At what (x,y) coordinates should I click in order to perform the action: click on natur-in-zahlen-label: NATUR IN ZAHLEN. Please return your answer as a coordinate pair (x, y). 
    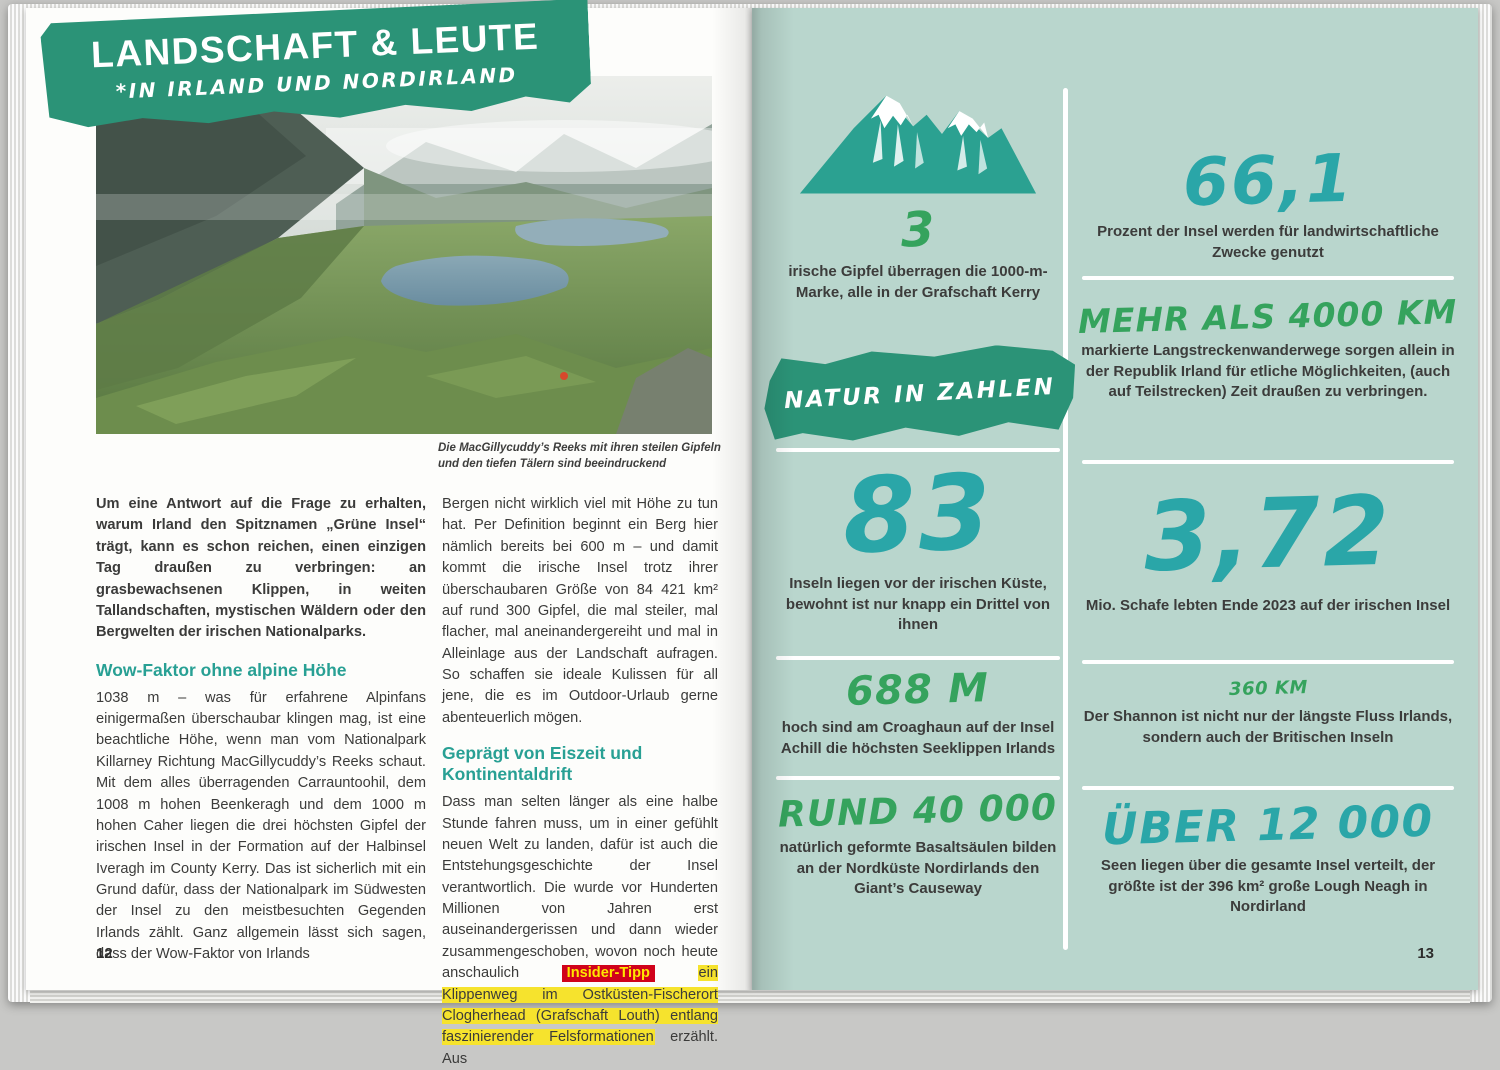
    Looking at the image, I should click on (920, 394).